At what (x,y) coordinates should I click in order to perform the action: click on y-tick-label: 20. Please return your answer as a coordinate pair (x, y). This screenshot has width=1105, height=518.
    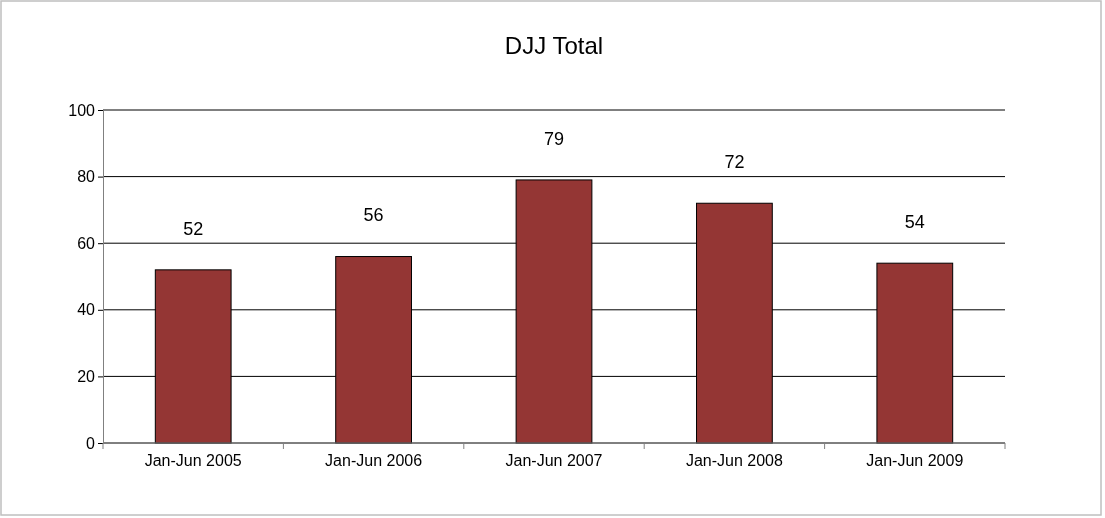
    Looking at the image, I should click on (86, 377).